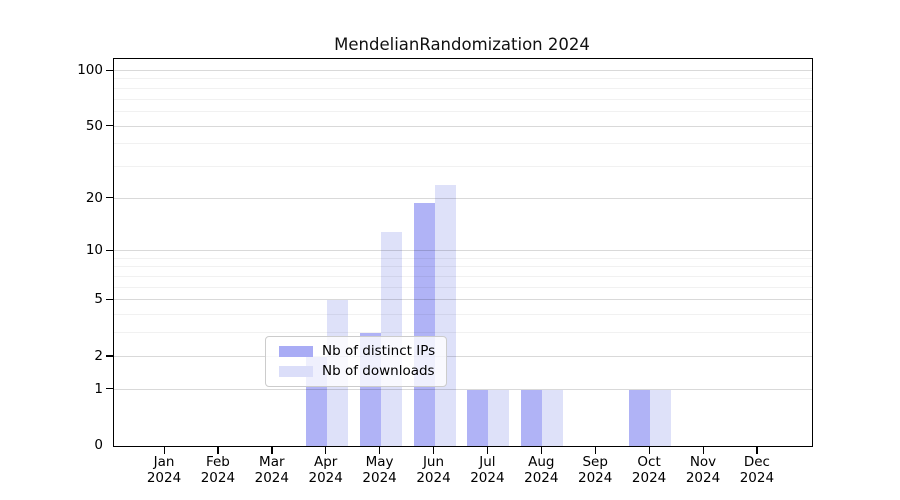 The image size is (900, 500). Describe the element at coordinates (296, 351) in the screenshot. I see `distinct-ips-swatch-icon` at that location.